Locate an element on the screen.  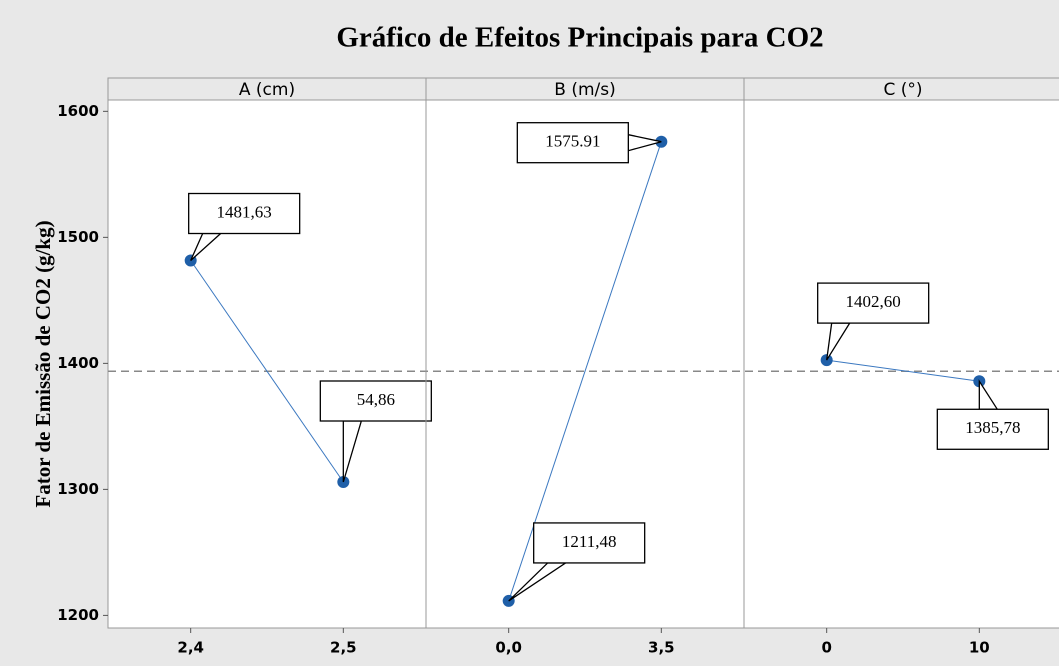
x-tick-label: 10 is located at coordinates (979, 648).